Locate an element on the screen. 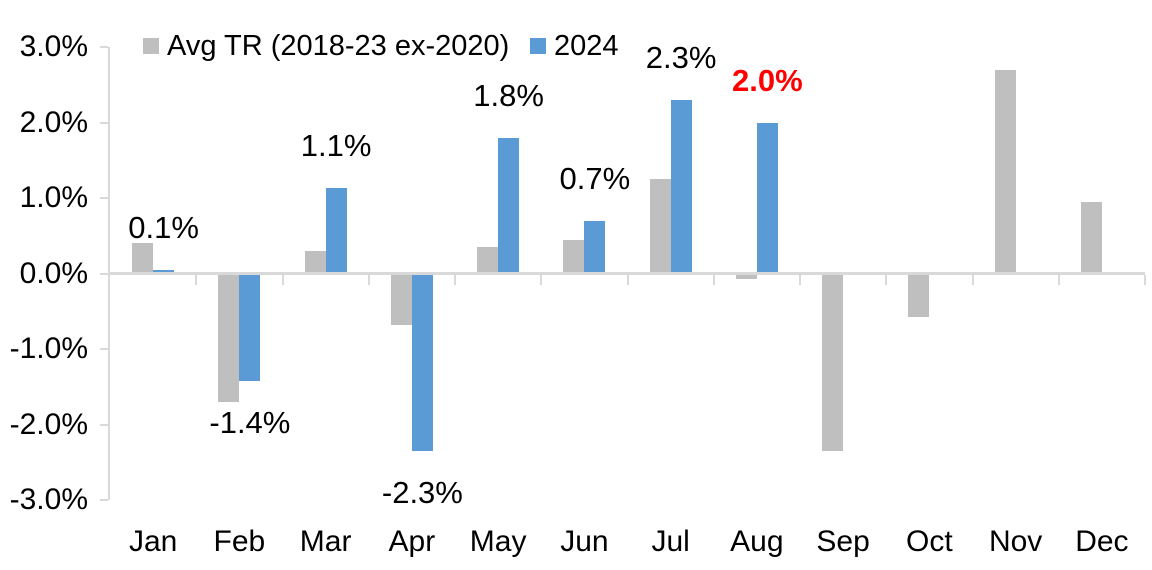 The image size is (1152, 570). y-axis-tick-label: 0.0% is located at coordinates (53, 273).